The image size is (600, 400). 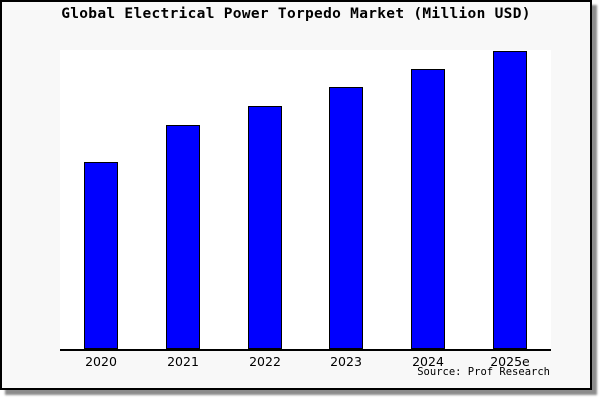 What do you see at coordinates (265, 361) in the screenshot?
I see `x-tick-label-2022: 2022` at bounding box center [265, 361].